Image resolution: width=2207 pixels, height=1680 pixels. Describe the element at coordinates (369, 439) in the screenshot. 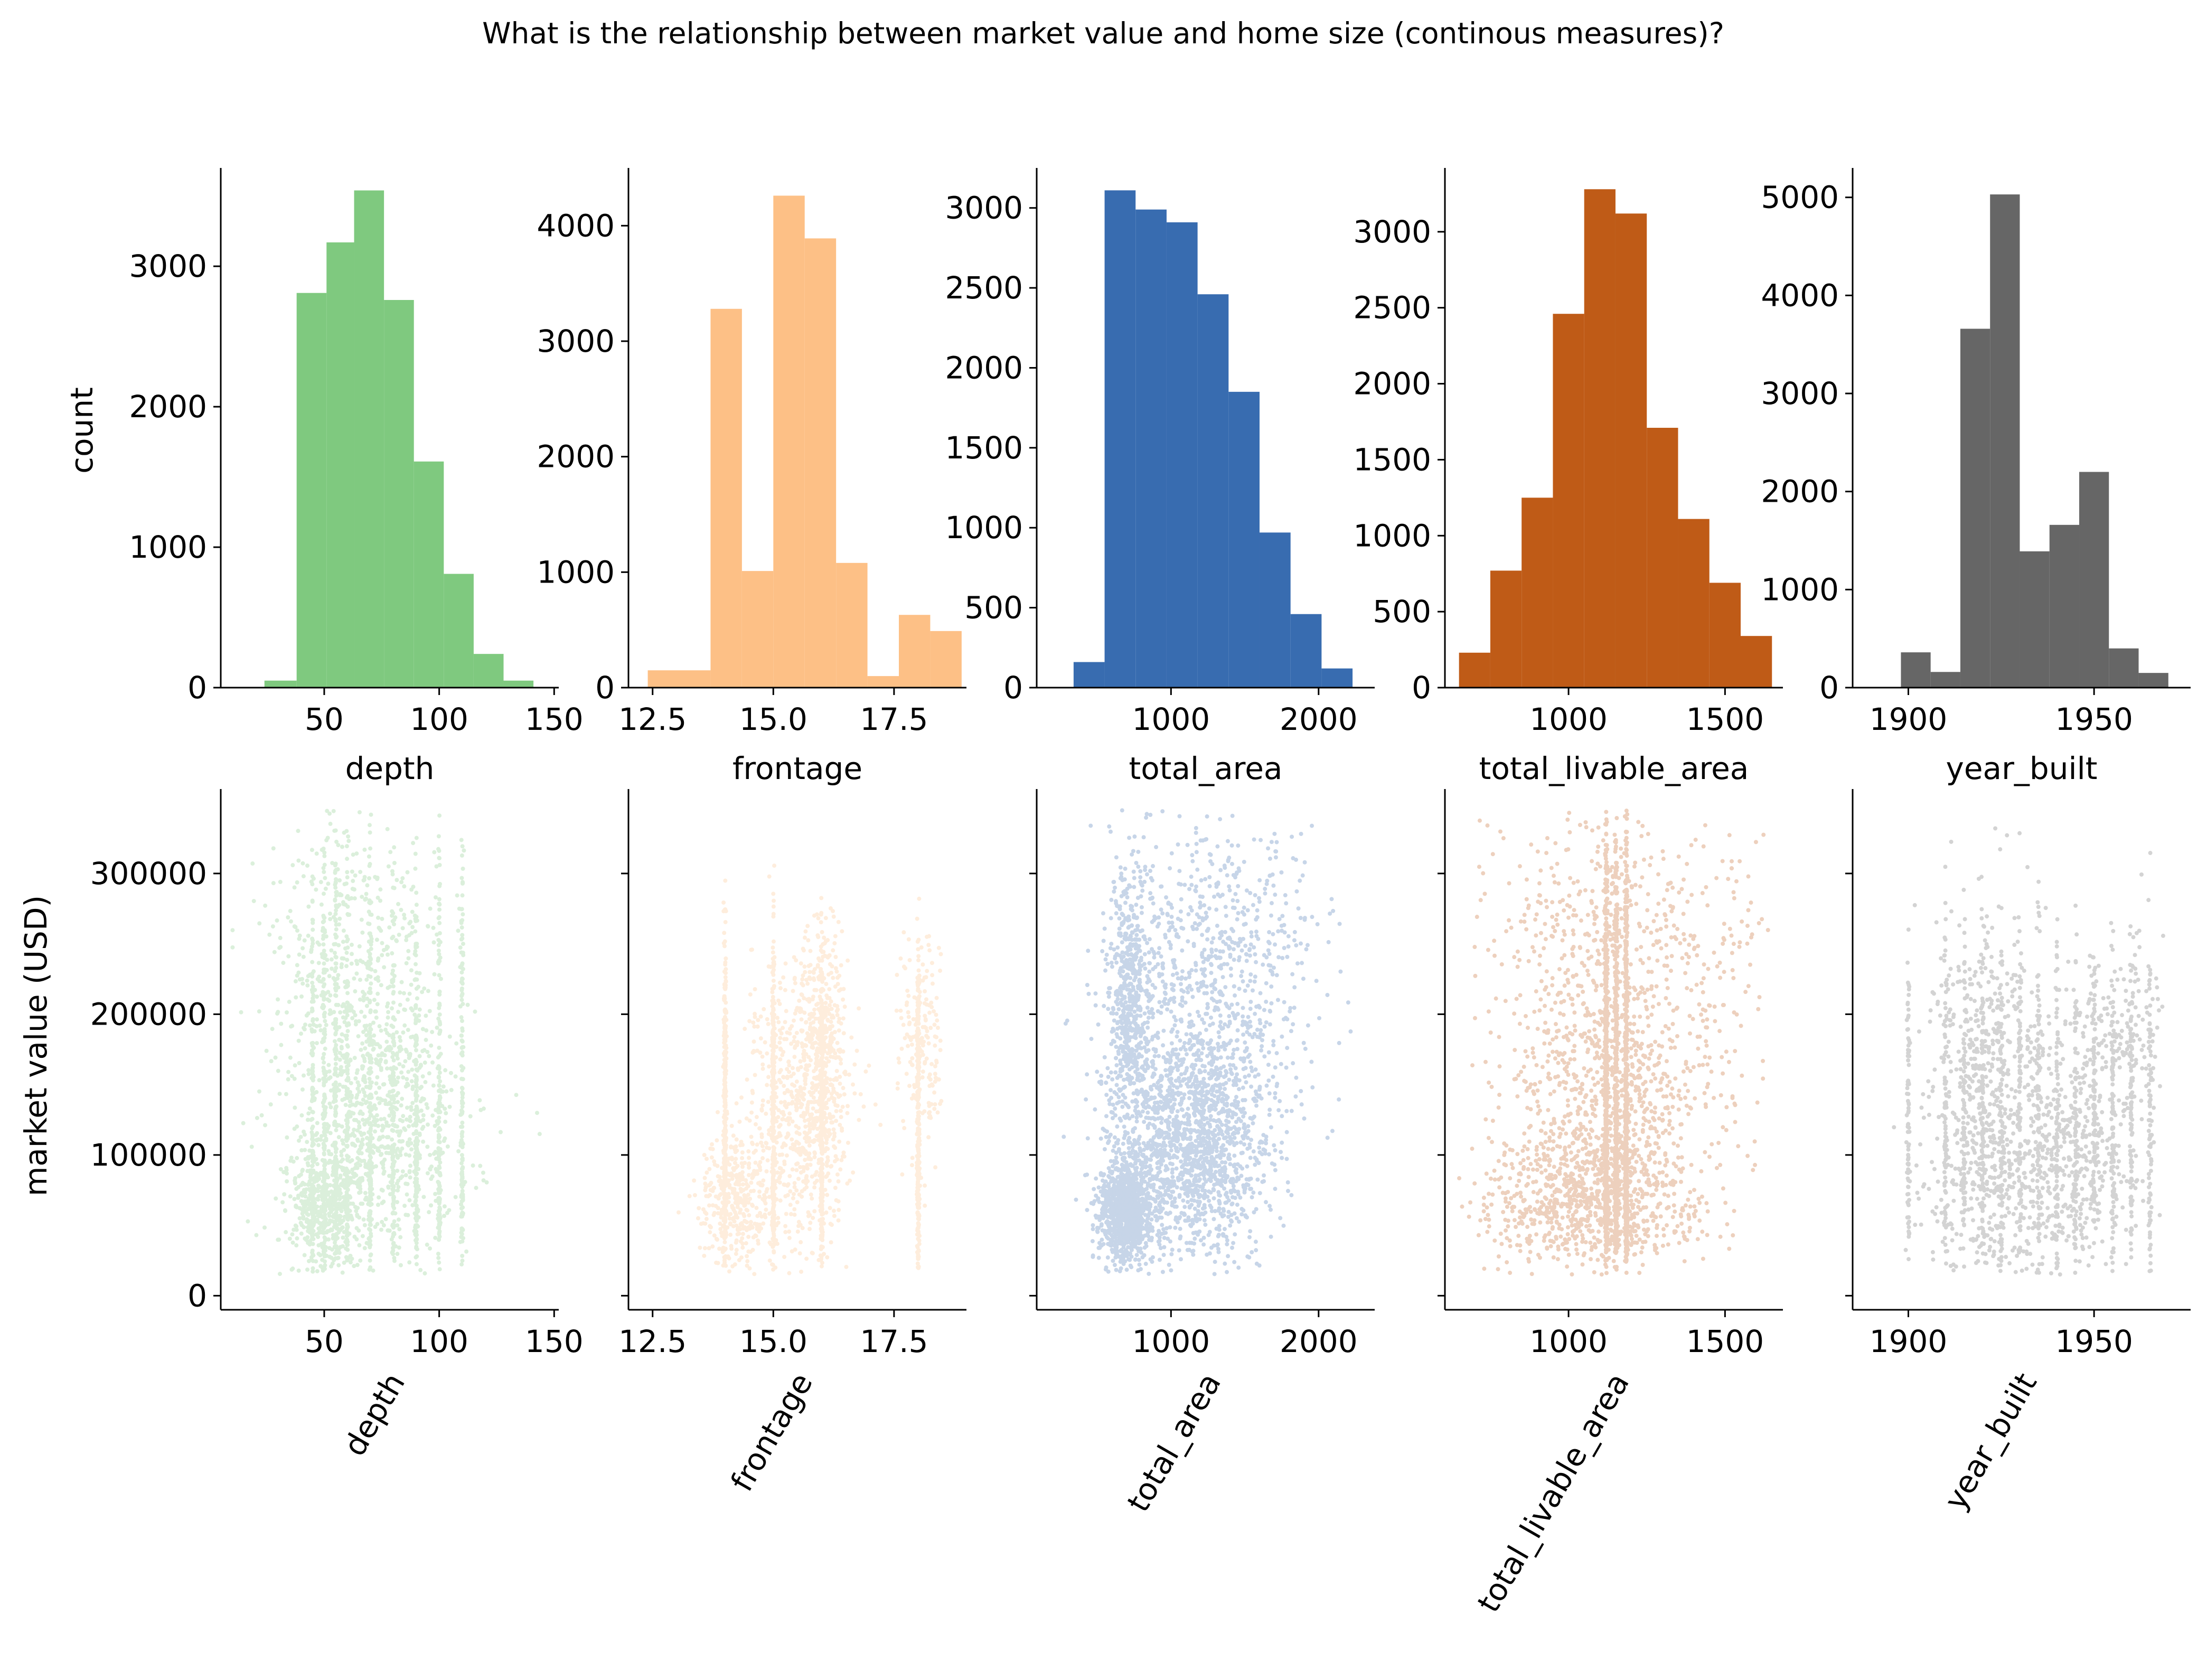

I see `histogram-bar` at that location.